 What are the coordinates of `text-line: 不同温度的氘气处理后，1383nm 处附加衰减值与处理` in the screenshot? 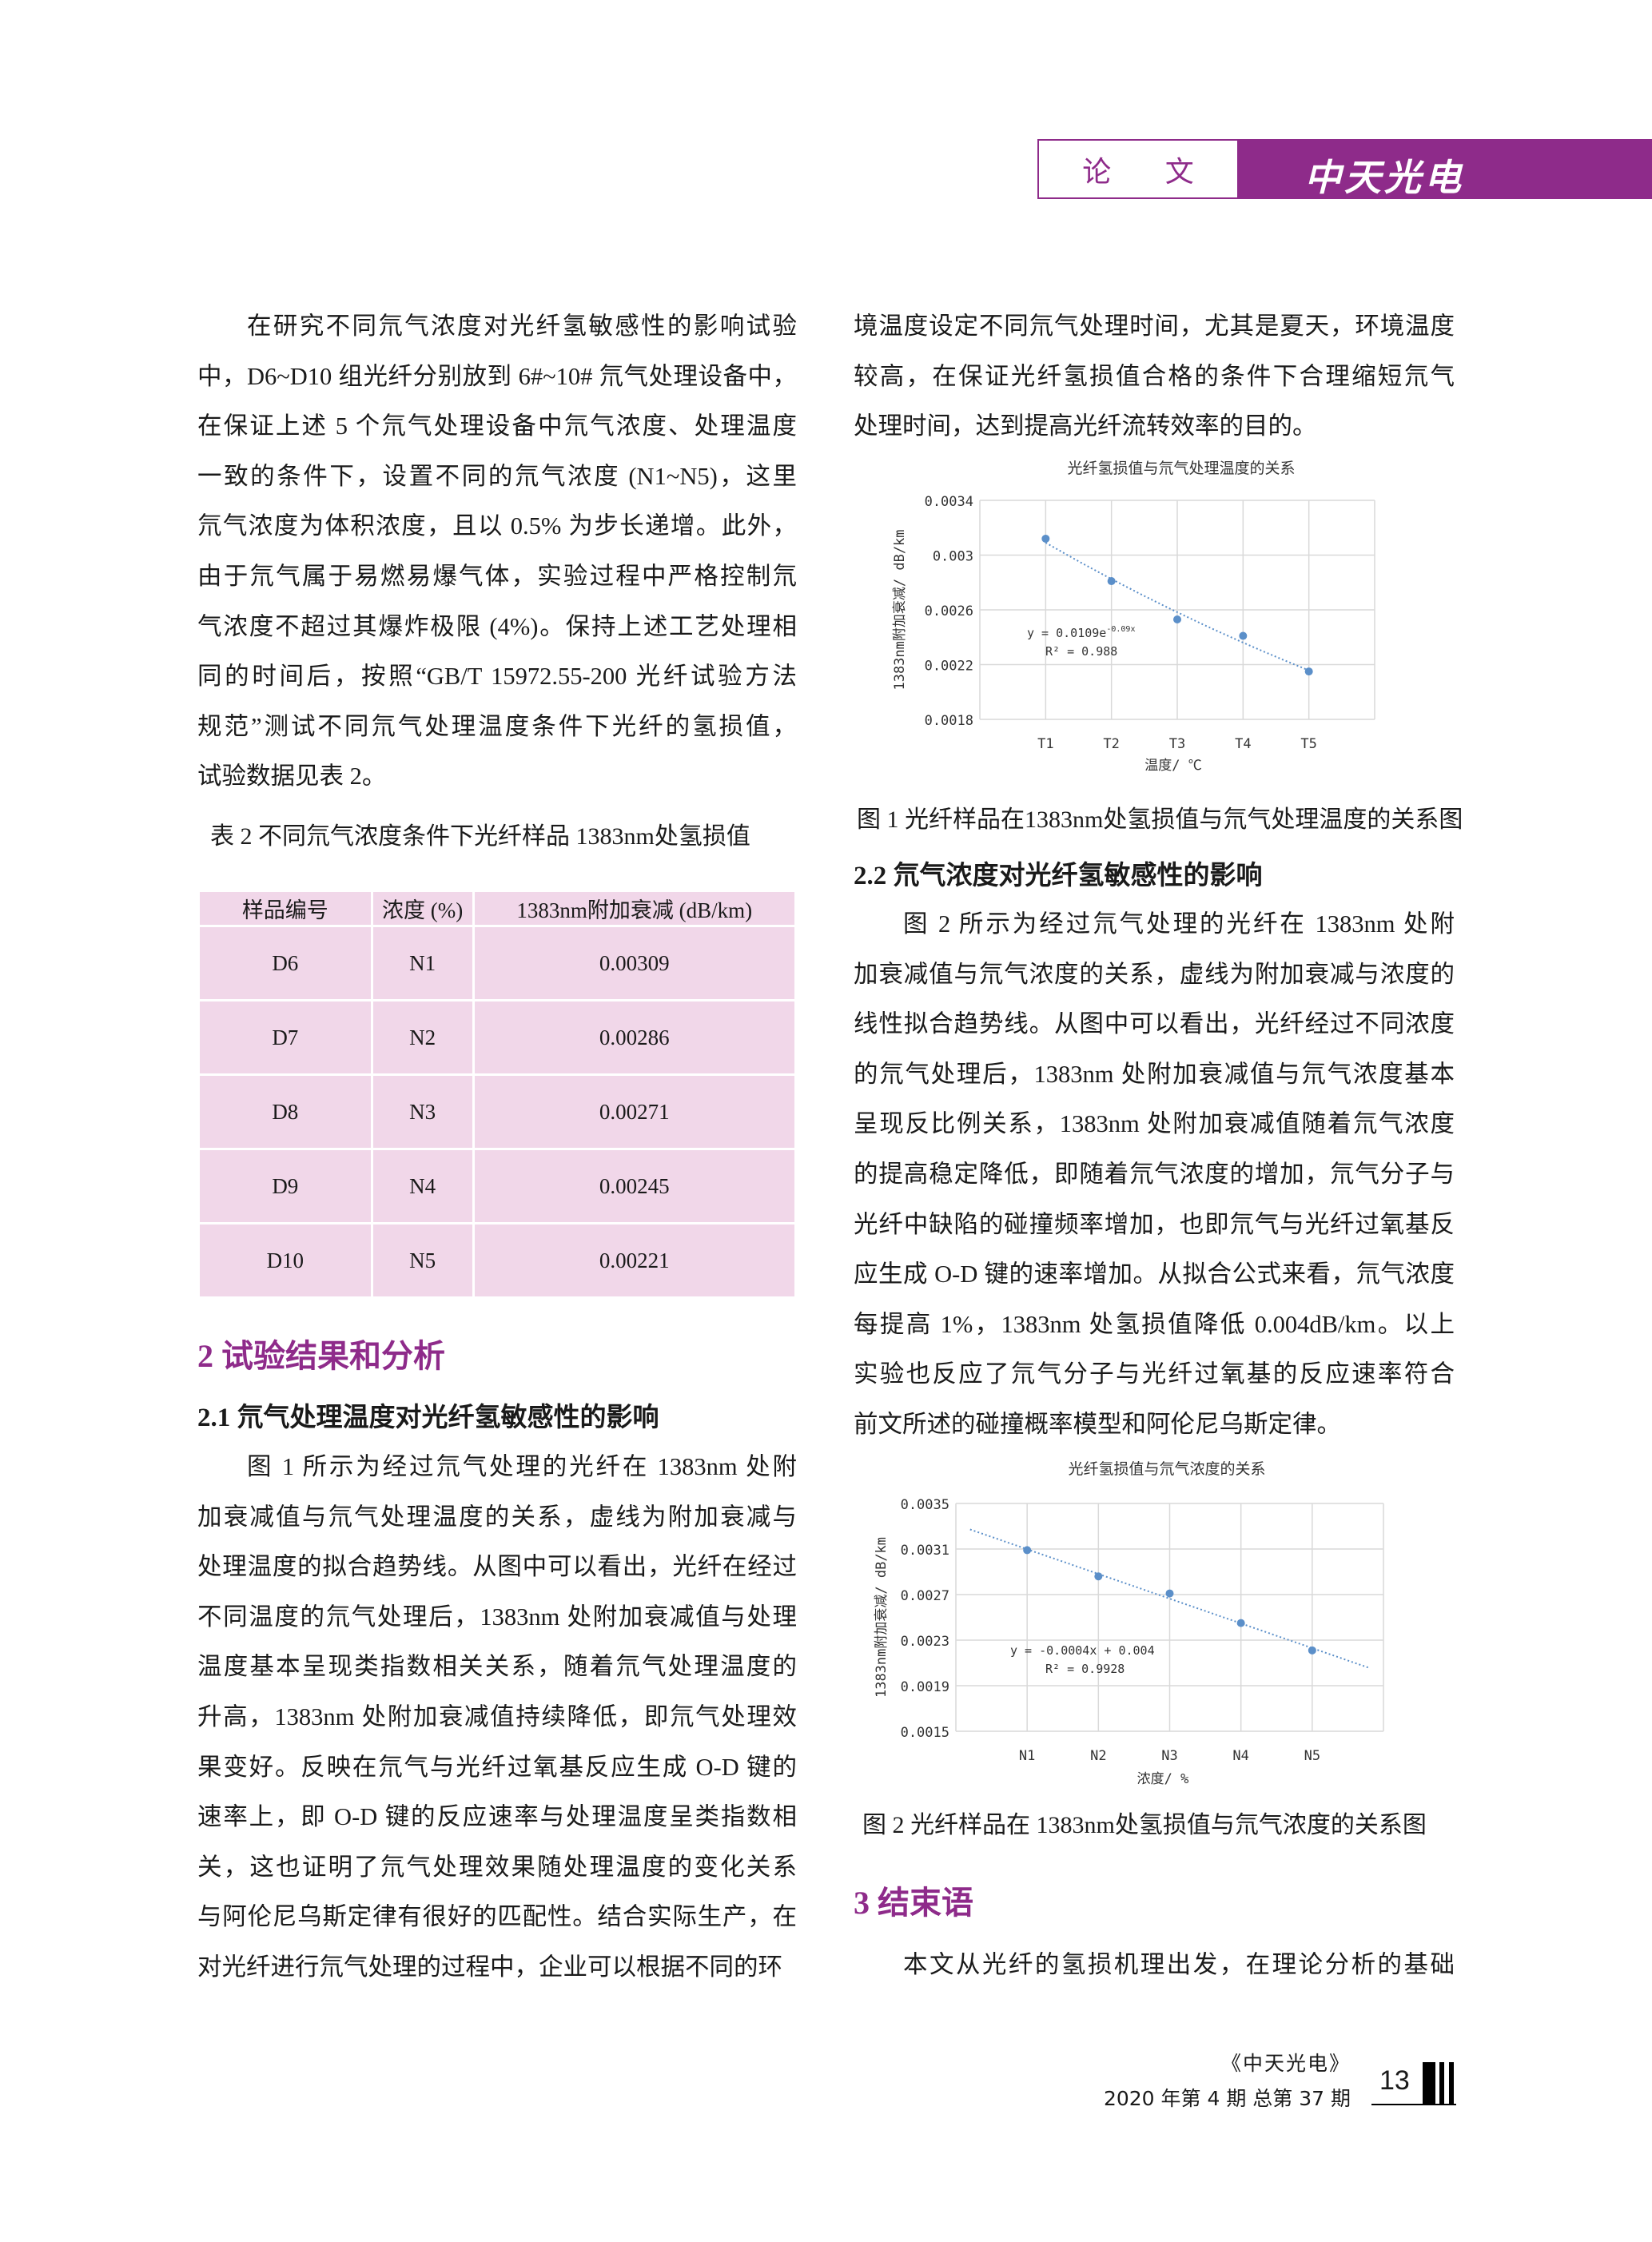 It's located at (497, 1617).